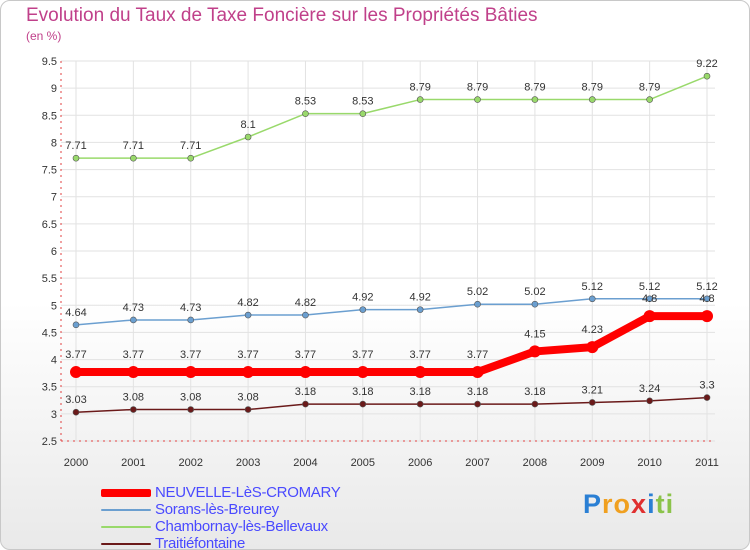 Image resolution: width=750 pixels, height=550 pixels. What do you see at coordinates (54, 306) in the screenshot?
I see `y-tick-label: 5` at bounding box center [54, 306].